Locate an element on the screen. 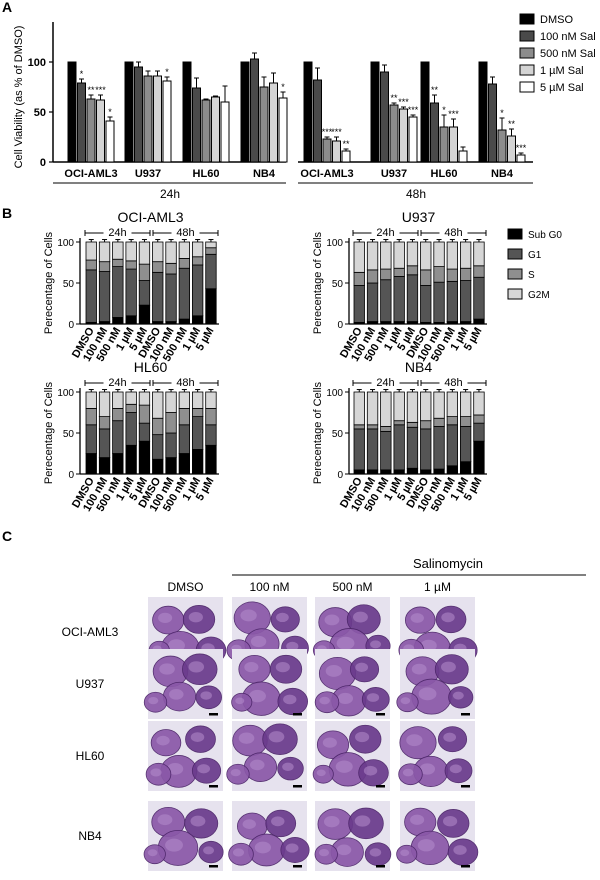 The height and width of the screenshot is (880, 600). a-significance-mark: *** is located at coordinates (327, 132).